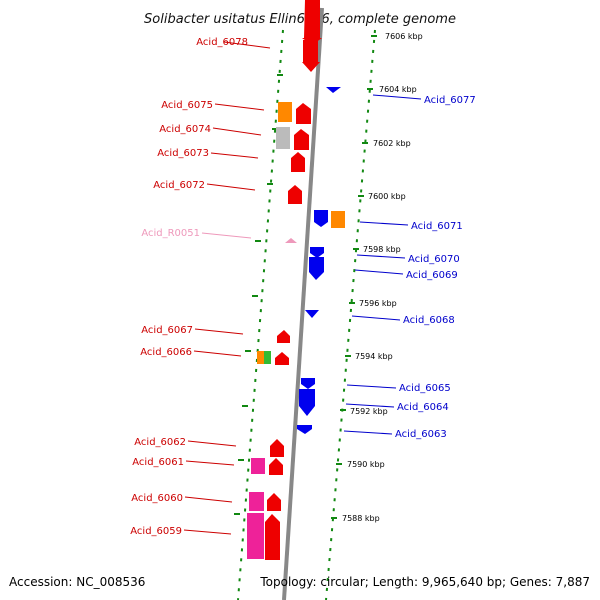  What do you see at coordinates (258, 294) in the screenshot?
I see `left-scale-ticks` at bounding box center [258, 294].